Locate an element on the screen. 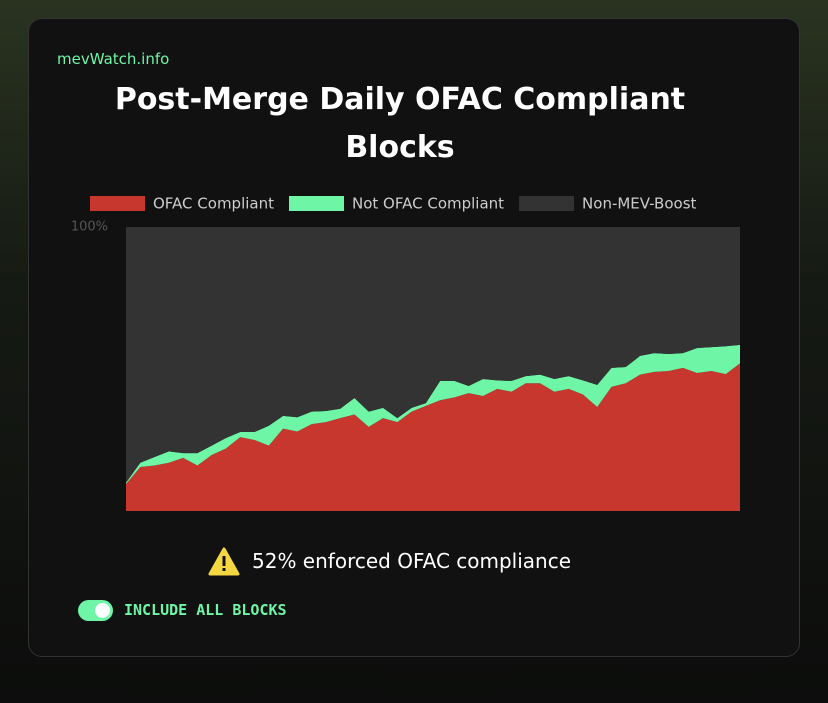  legend-label: Not OFAC Compliant is located at coordinates (428, 204).